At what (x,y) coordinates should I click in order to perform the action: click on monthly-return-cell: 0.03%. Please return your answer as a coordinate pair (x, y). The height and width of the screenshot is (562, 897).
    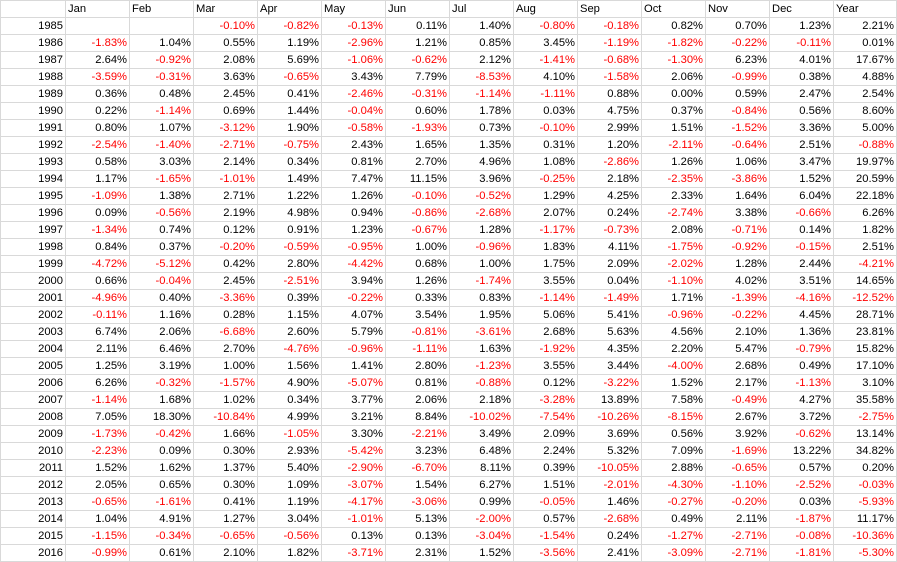
    Looking at the image, I should click on (545, 111).